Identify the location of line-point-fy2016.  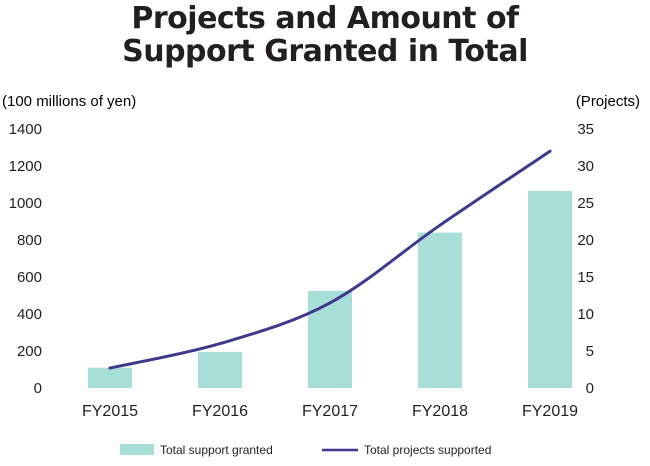
(220, 344).